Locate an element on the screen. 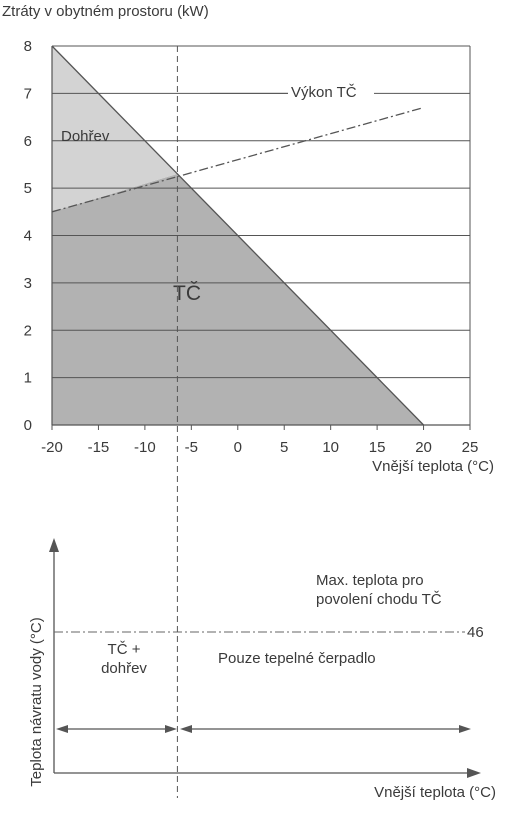 This screenshot has height=815, width=515. legend-label-vykon-tc: Výkon TČ is located at coordinates (324, 92).